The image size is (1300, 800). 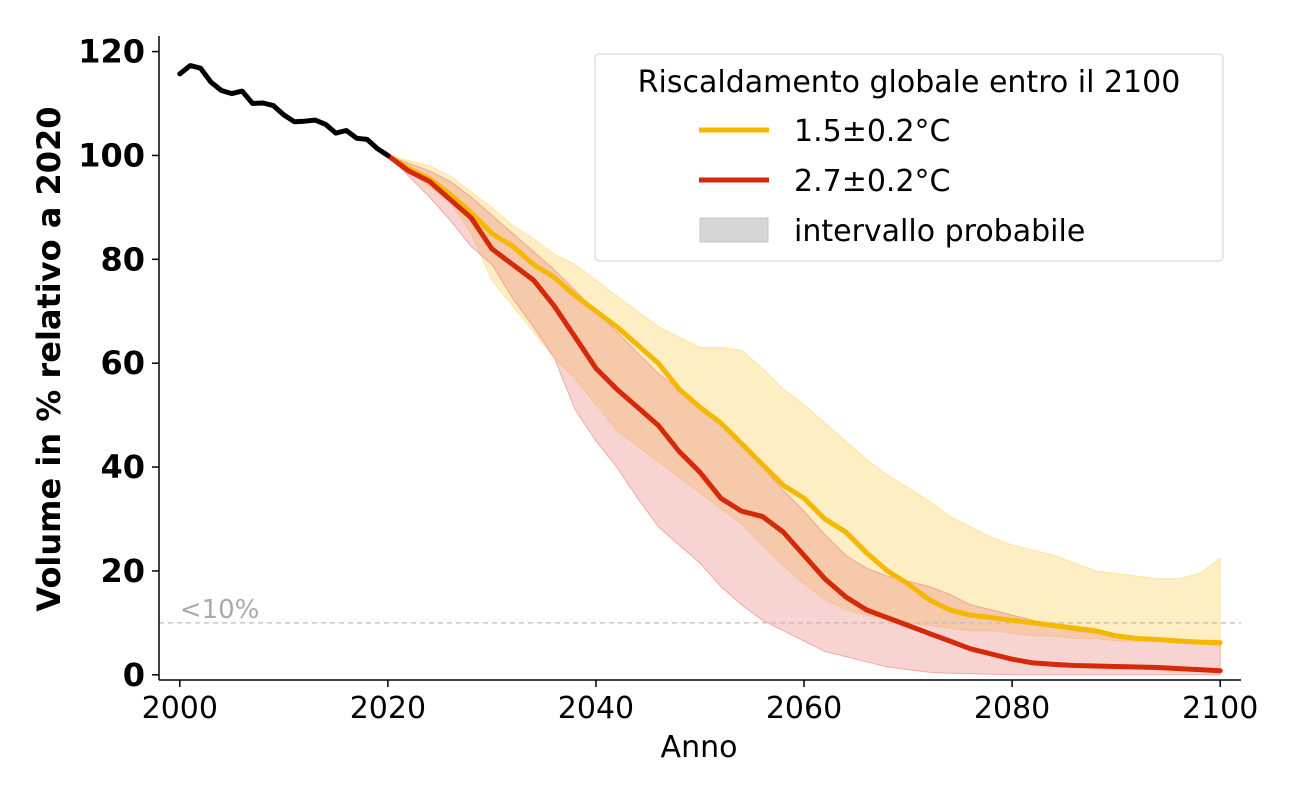 What do you see at coordinates (909, 82) in the screenshot?
I see `legend-title: Riscaldamento globale entro il 2100` at bounding box center [909, 82].